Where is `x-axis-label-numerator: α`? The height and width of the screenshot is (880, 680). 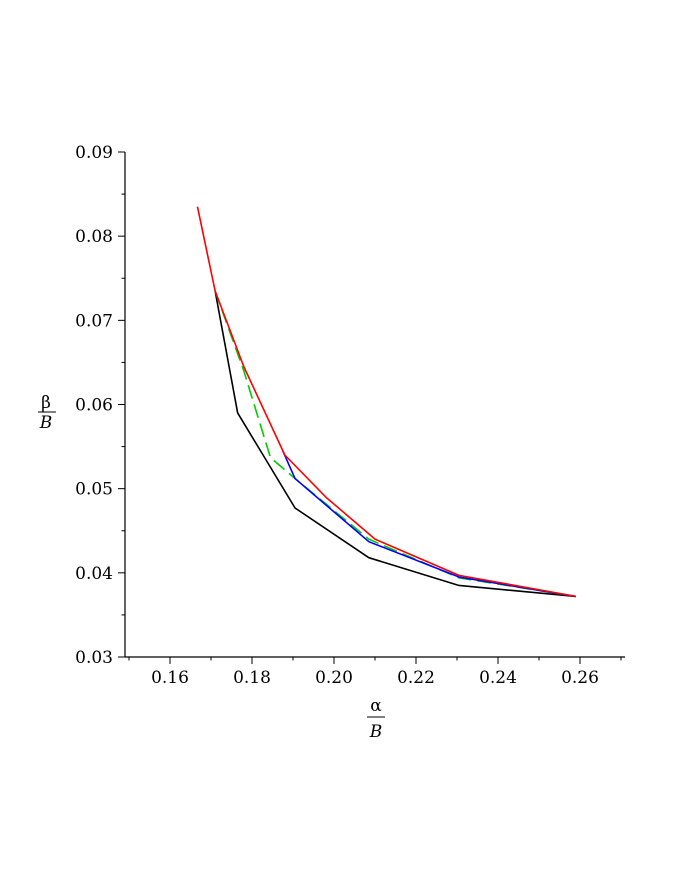 x-axis-label-numerator: α is located at coordinates (376, 706).